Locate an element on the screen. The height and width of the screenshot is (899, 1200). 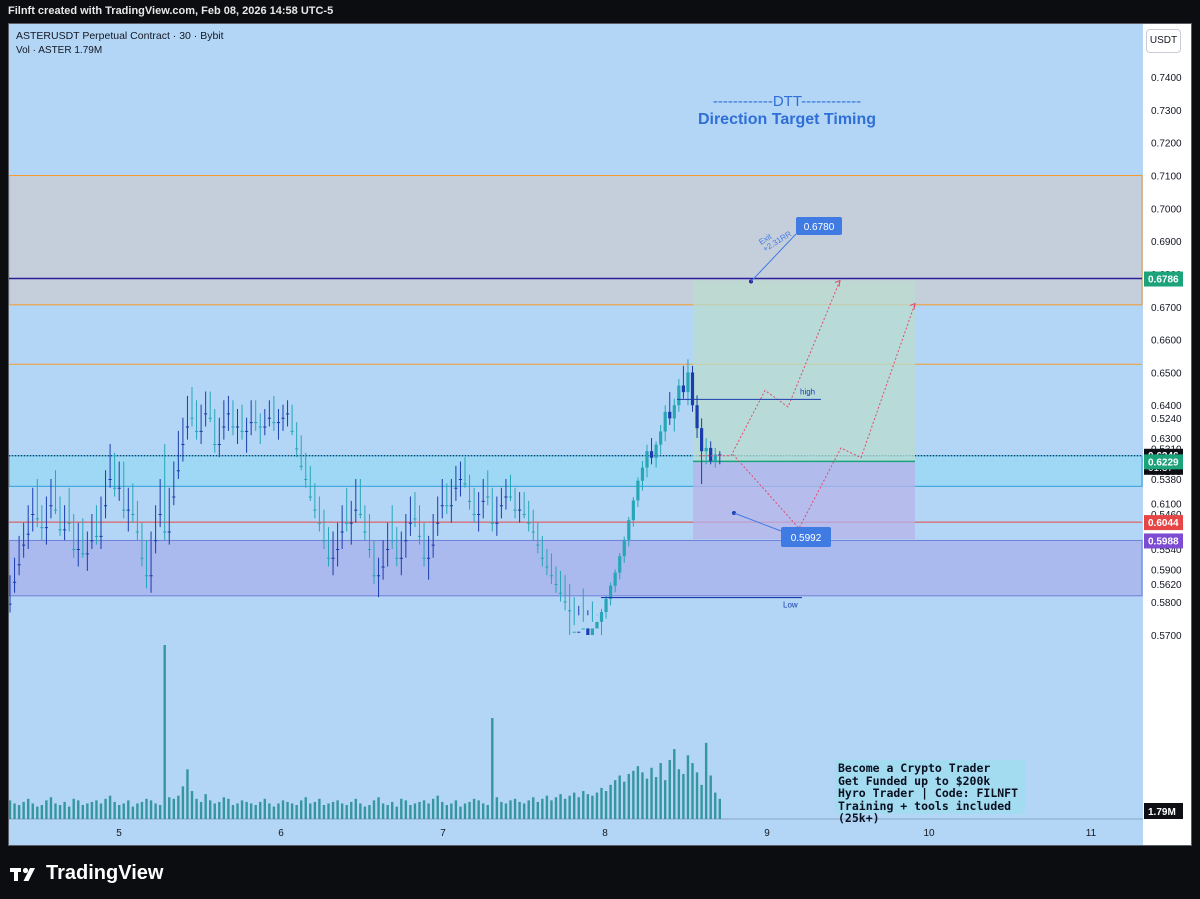
price-tag-text: 0.6229 is located at coordinates (1163, 462).